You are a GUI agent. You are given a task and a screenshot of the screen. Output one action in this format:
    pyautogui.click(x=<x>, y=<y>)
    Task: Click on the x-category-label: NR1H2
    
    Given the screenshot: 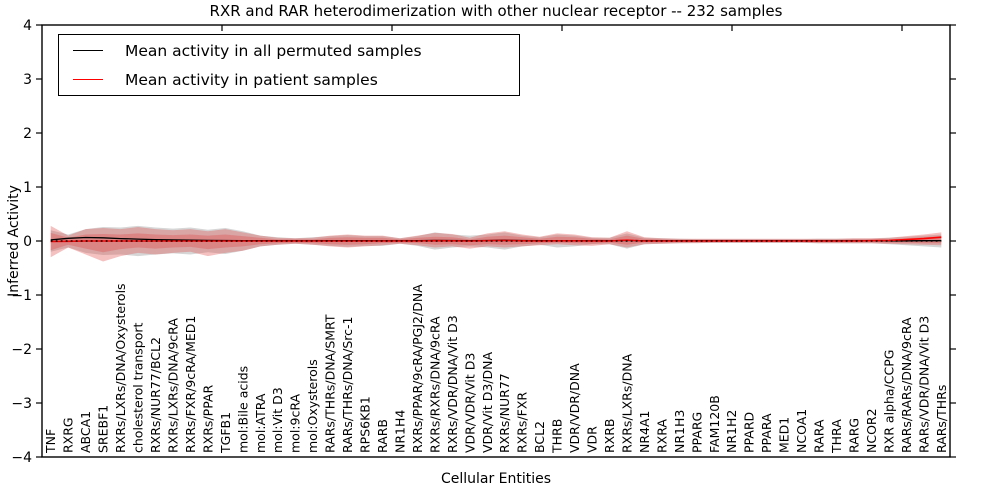 What is the action you would take?
    pyautogui.click(x=731, y=431)
    